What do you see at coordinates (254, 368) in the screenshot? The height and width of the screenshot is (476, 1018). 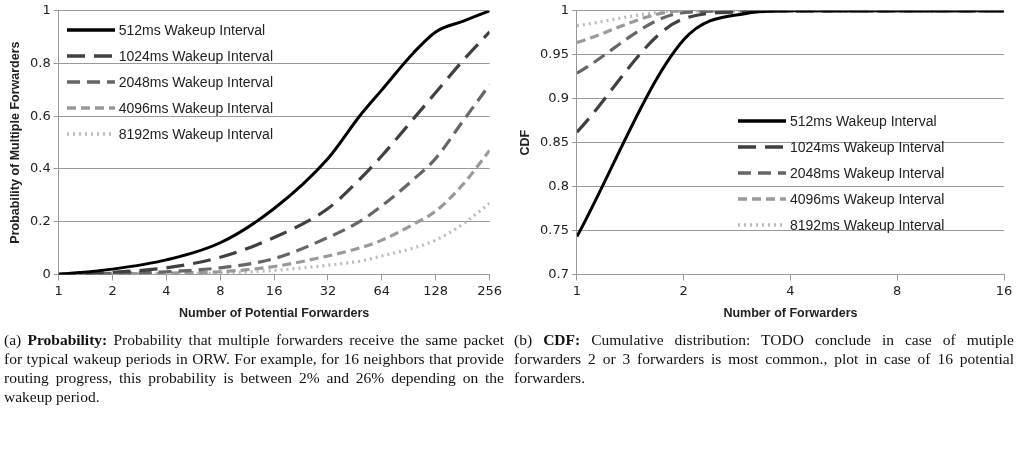 I see `text: (a) Probability: Probability that multiple forwarders receive the same packet for typical wakeup periods in ORW. For example, for 16 neighbors that provide routing progress, this probability is between 2% and 26% depending on the wakeup period.` at bounding box center [254, 368].